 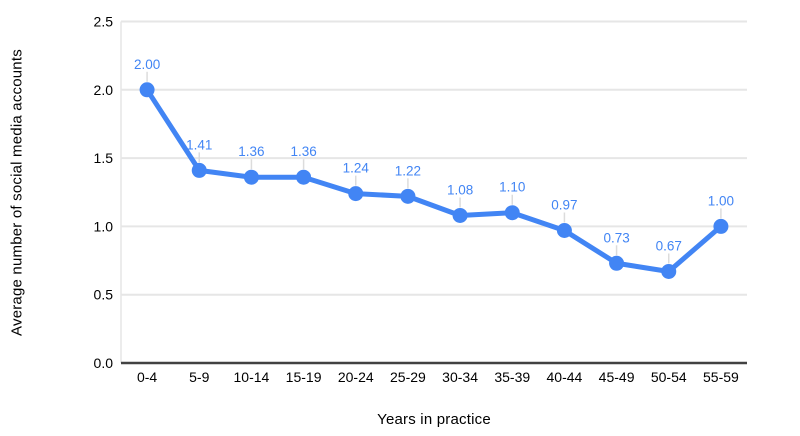 I want to click on data-point-label: 0.97, so click(x=564, y=204).